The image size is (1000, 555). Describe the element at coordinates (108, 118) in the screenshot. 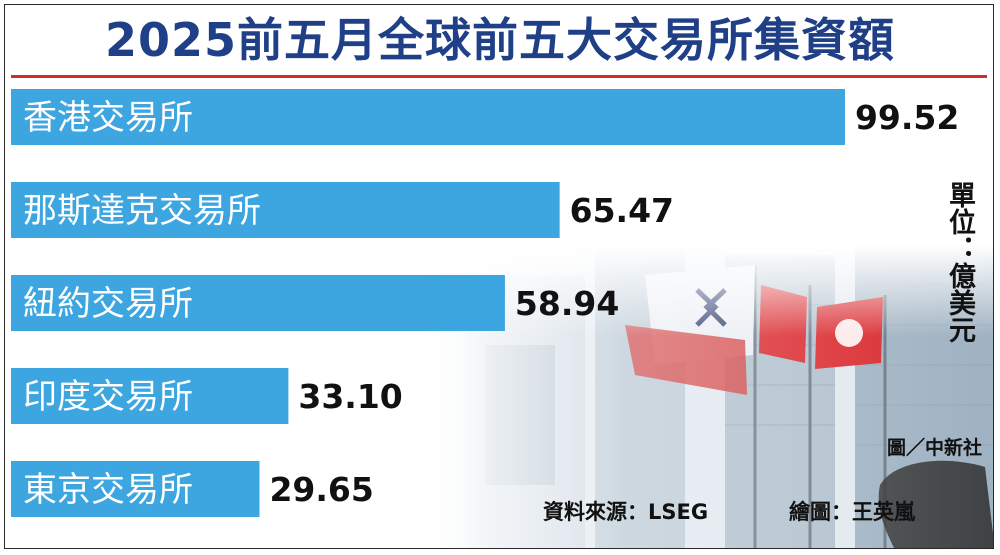

I see `category-label-1: 香港交易所` at that location.